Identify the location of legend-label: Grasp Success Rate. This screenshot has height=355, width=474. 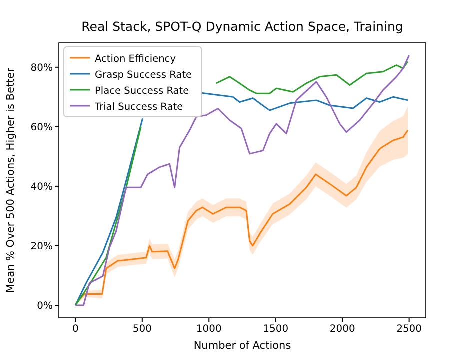
(143, 75).